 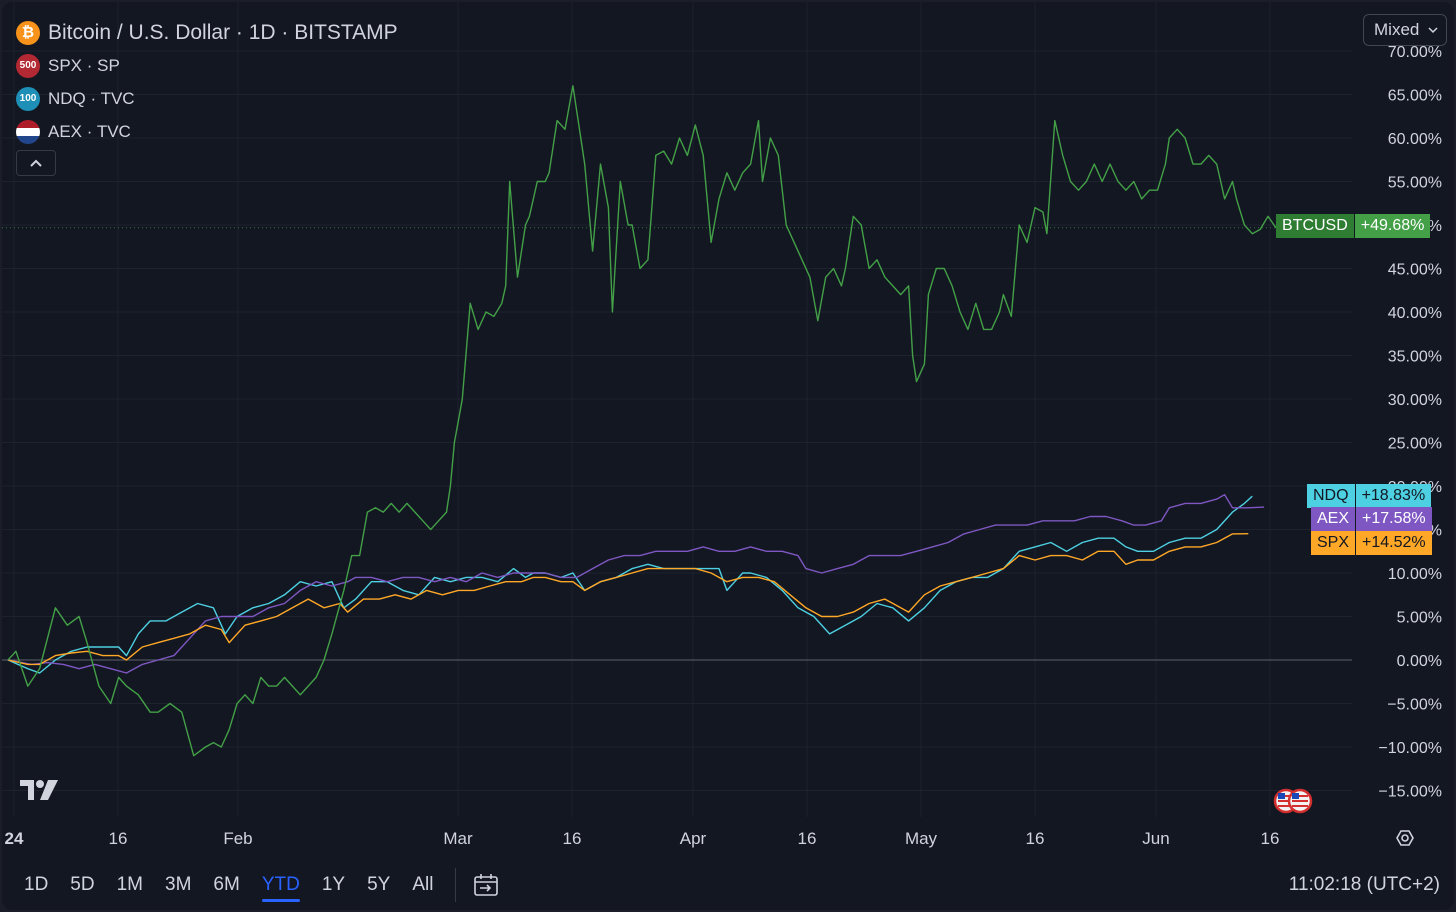 I want to click on scale-mode-label: Mixed, so click(x=1397, y=29).